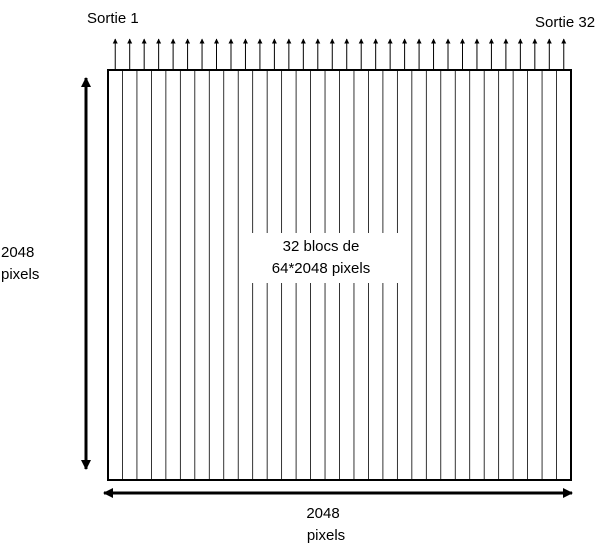  Describe the element at coordinates (339, 54) in the screenshot. I see `output-arrows` at that location.